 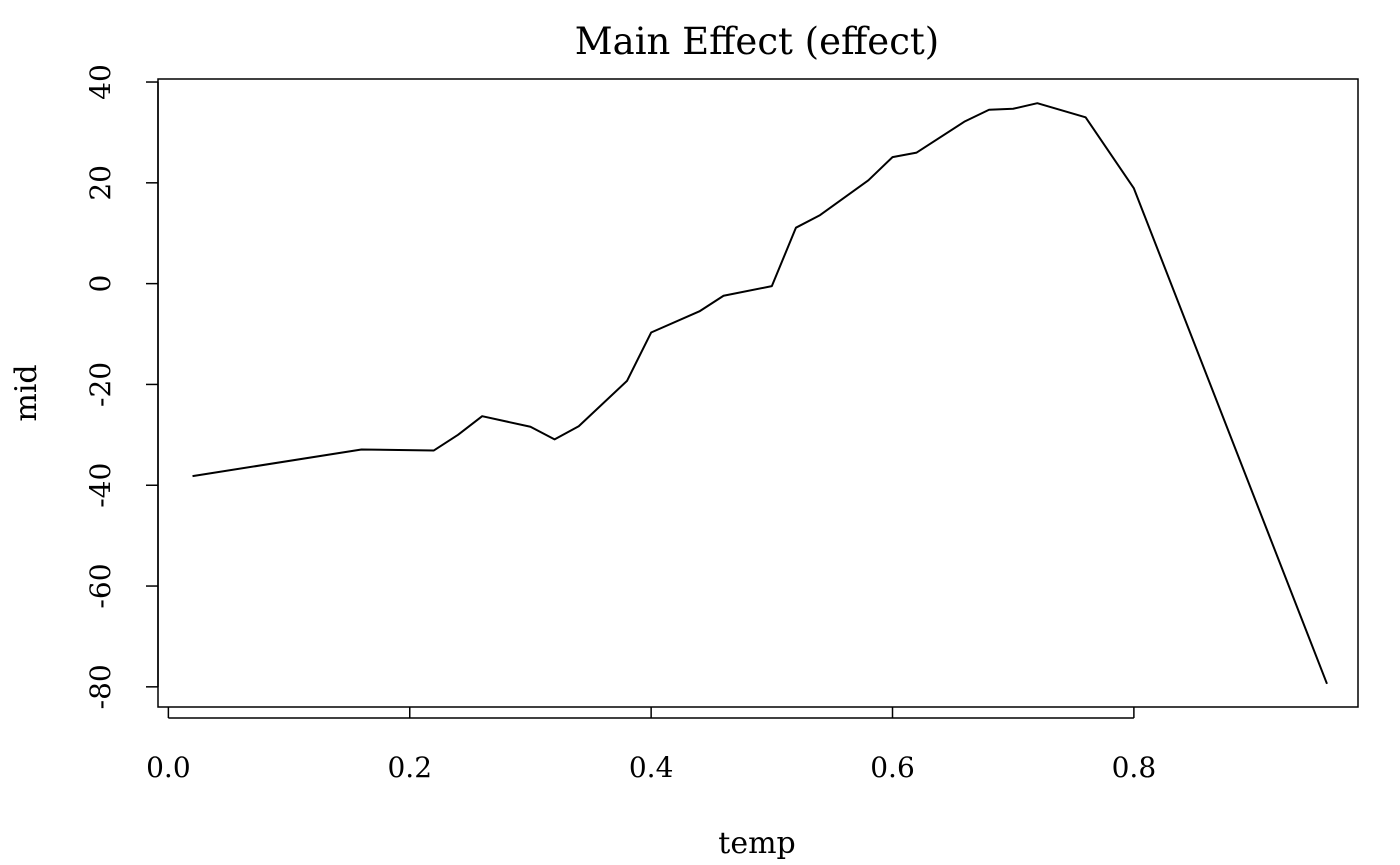 I want to click on y-tick-label: -40, so click(x=100, y=485).